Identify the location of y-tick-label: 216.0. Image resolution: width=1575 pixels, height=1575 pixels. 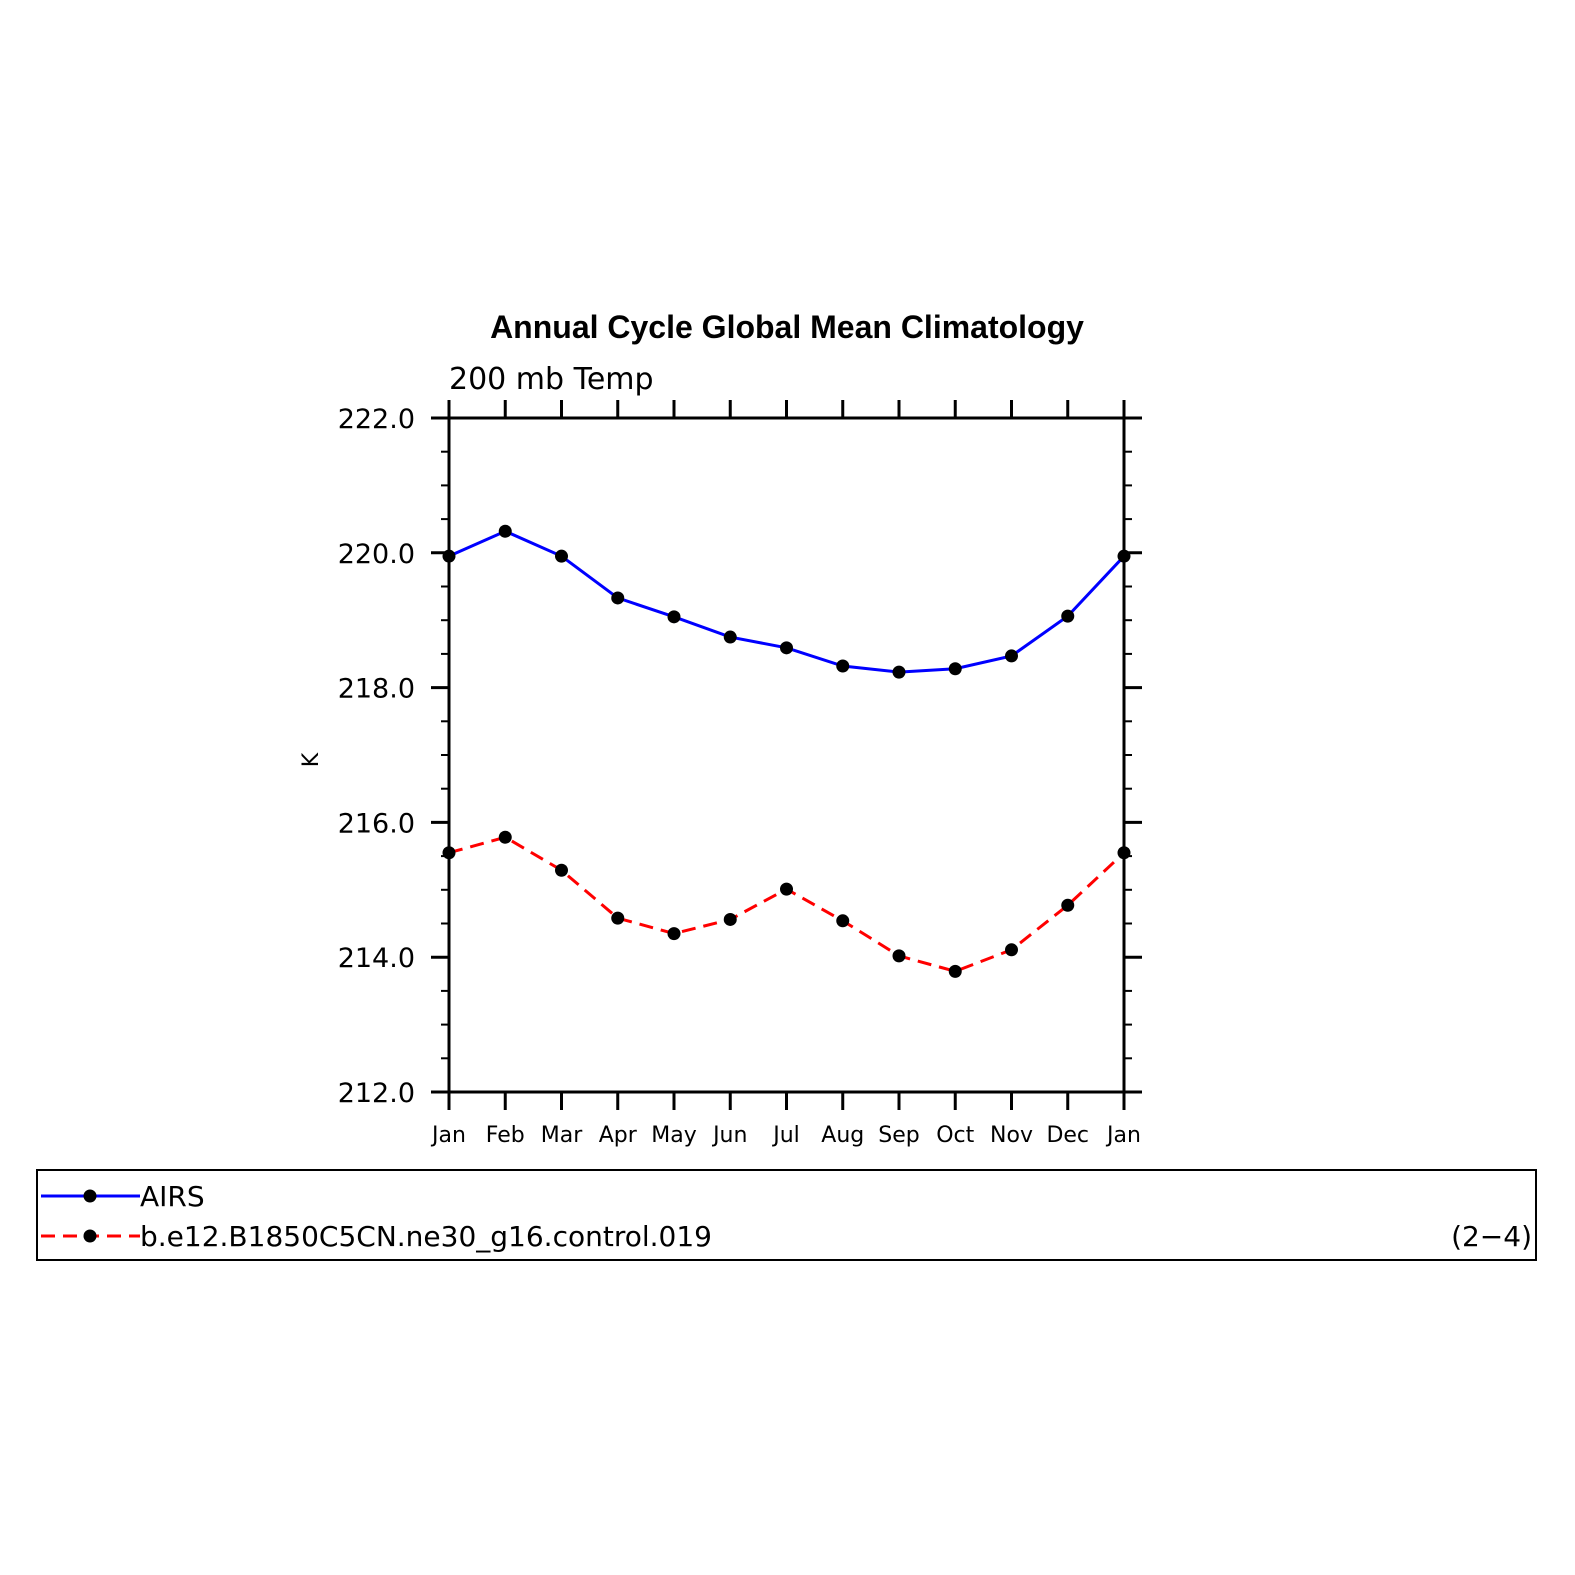
(376, 823).